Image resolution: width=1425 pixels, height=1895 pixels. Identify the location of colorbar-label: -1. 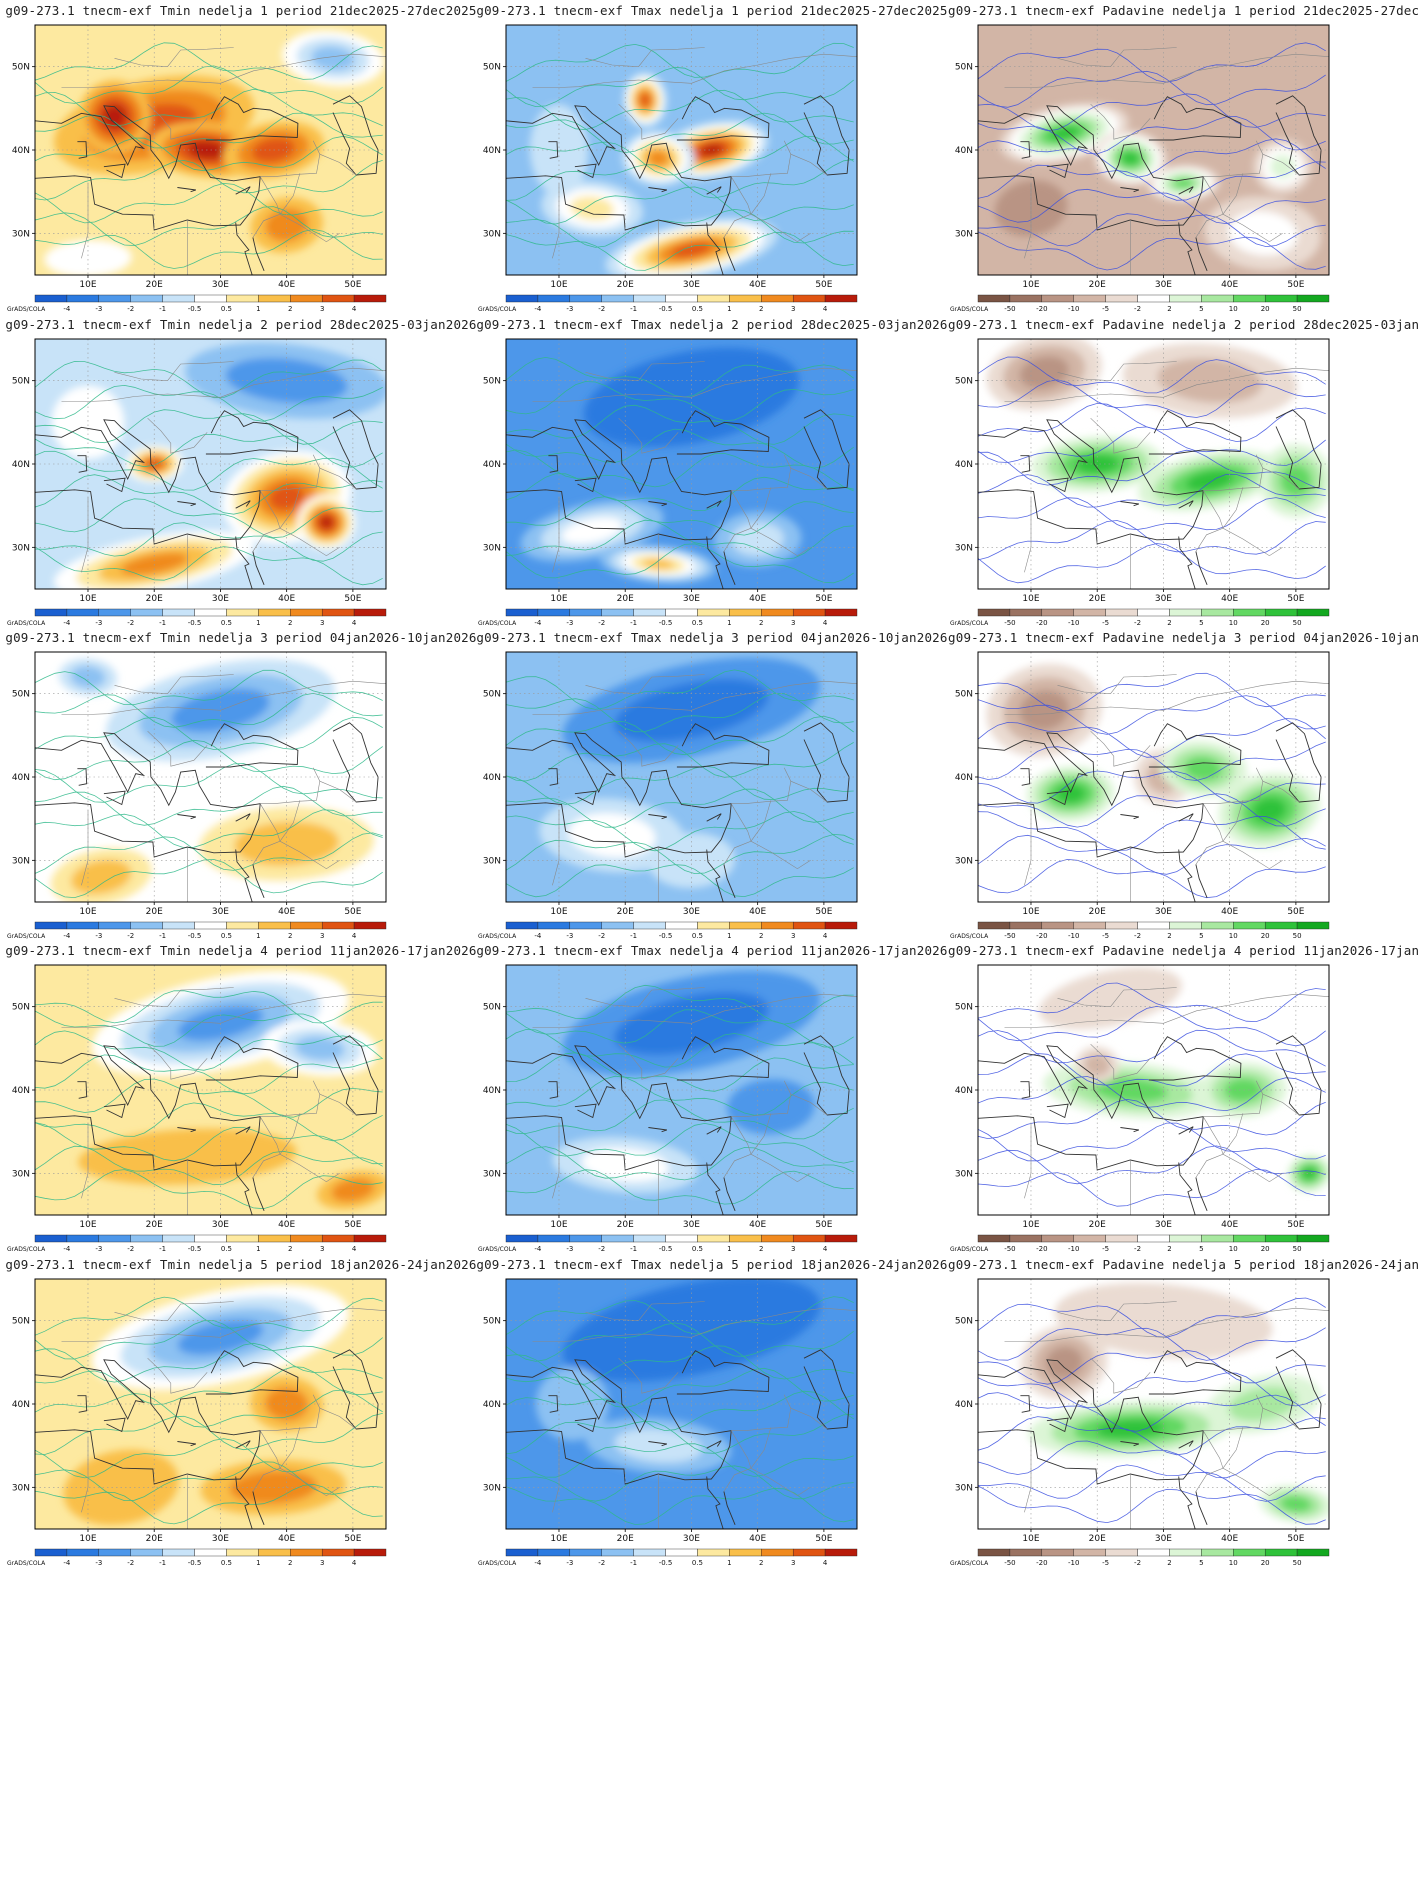
(162, 309).